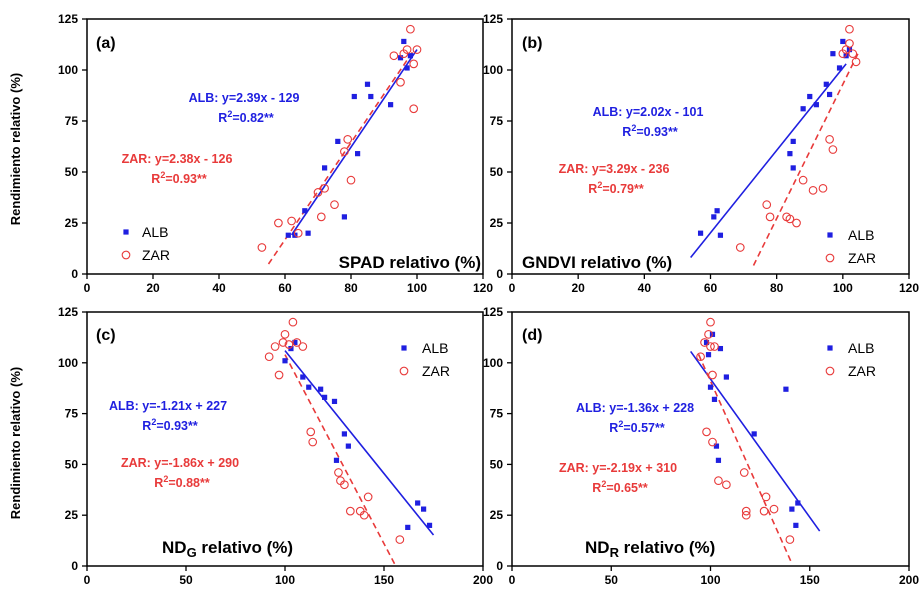 Image resolution: width=924 pixels, height=594 pixels. Describe the element at coordinates (843, 288) in the screenshot. I see `x-tick-label: 100` at that location.